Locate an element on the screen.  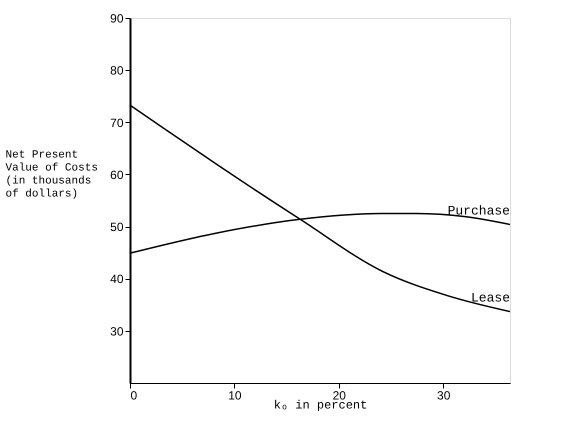
y-tick-label: 50 is located at coordinates (117, 227).